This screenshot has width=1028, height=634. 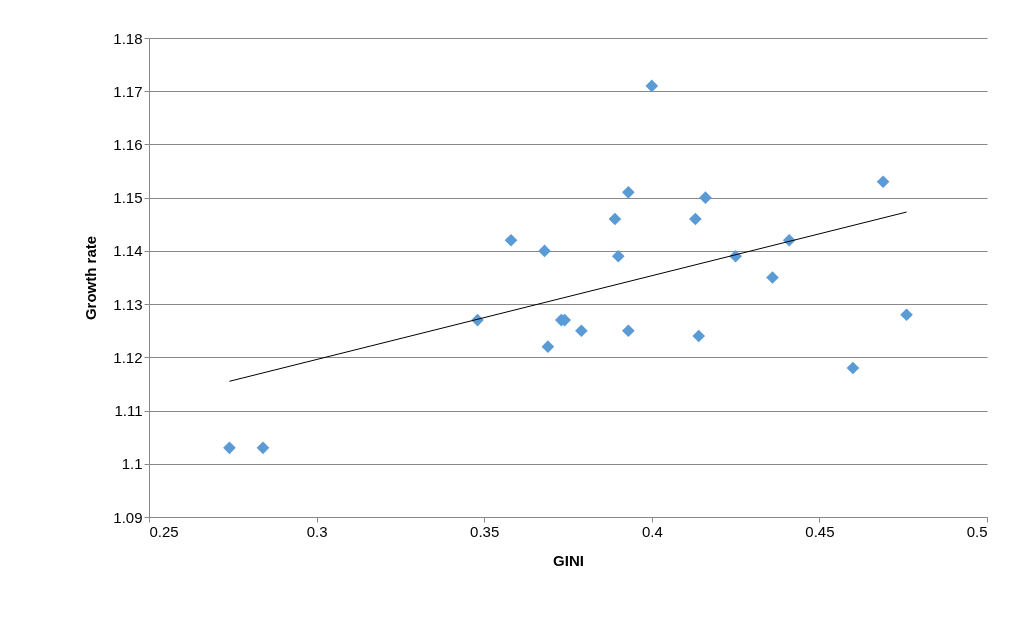 I want to click on y-tick-label: 1.18, so click(x=128, y=38).